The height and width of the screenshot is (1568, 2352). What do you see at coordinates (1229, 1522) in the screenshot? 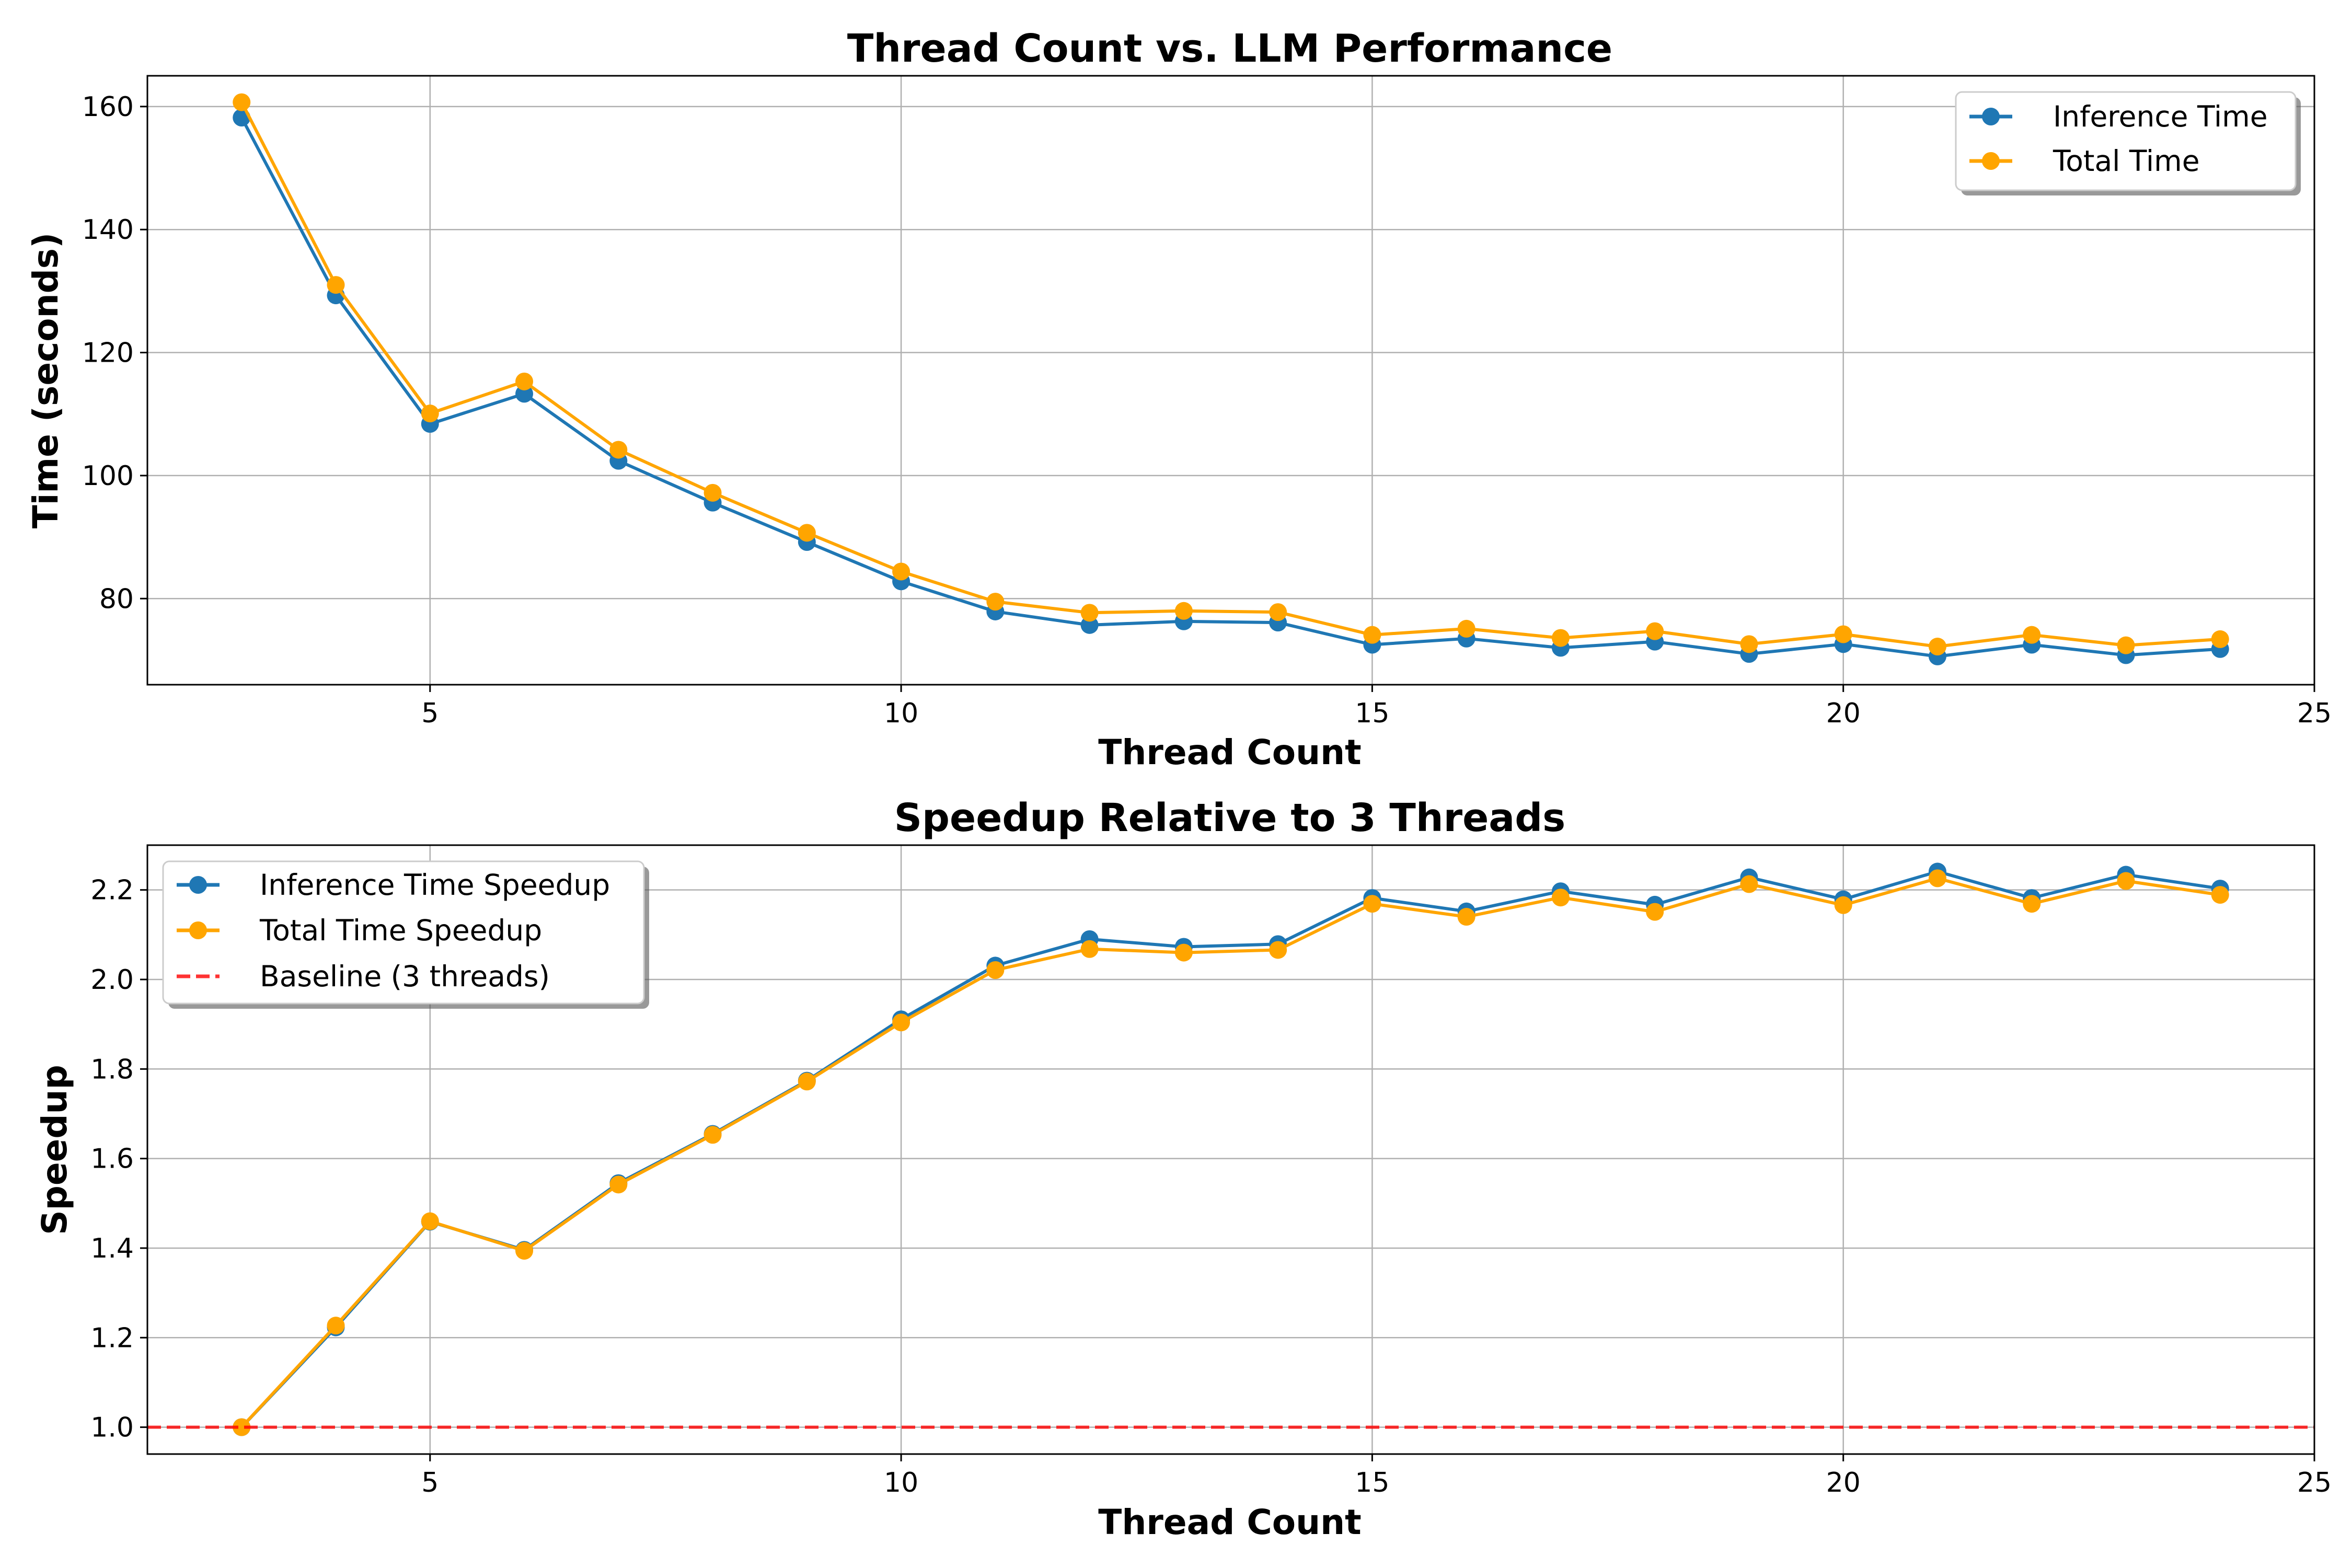
I see `speedup-chart-x-axis-label: Thread Count` at bounding box center [1229, 1522].